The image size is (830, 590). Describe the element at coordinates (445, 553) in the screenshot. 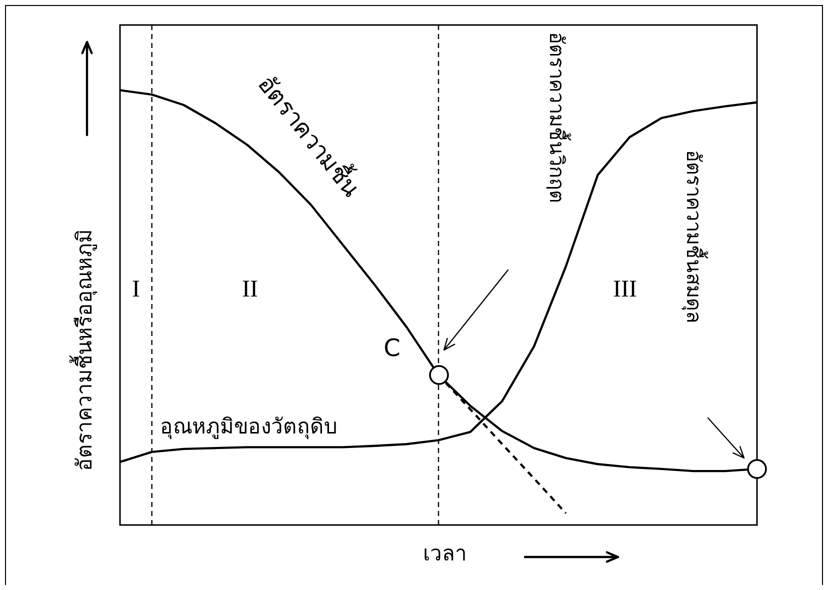

I see `x-axis-title: เวลา` at that location.